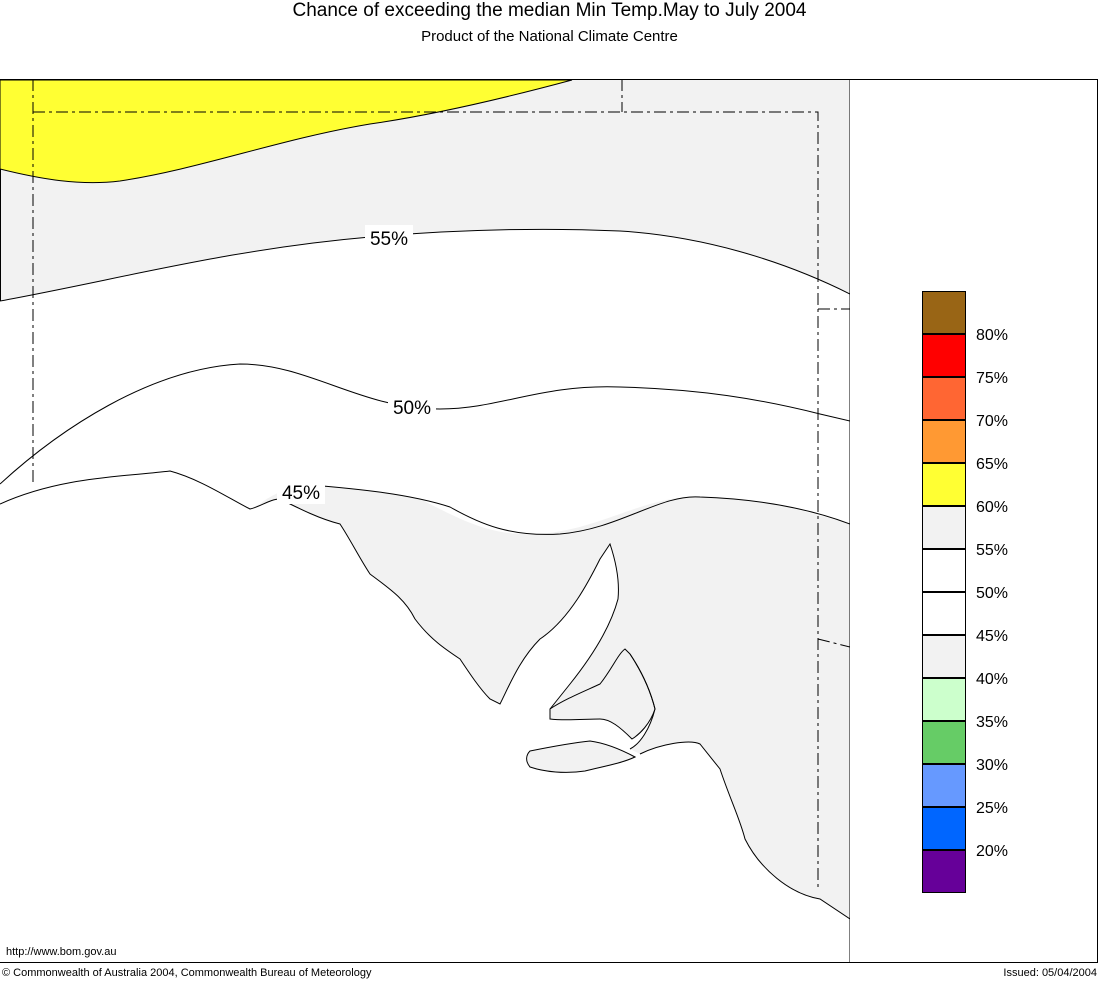  Describe the element at coordinates (992, 851) in the screenshot. I see `legend-label: 20%` at that location.